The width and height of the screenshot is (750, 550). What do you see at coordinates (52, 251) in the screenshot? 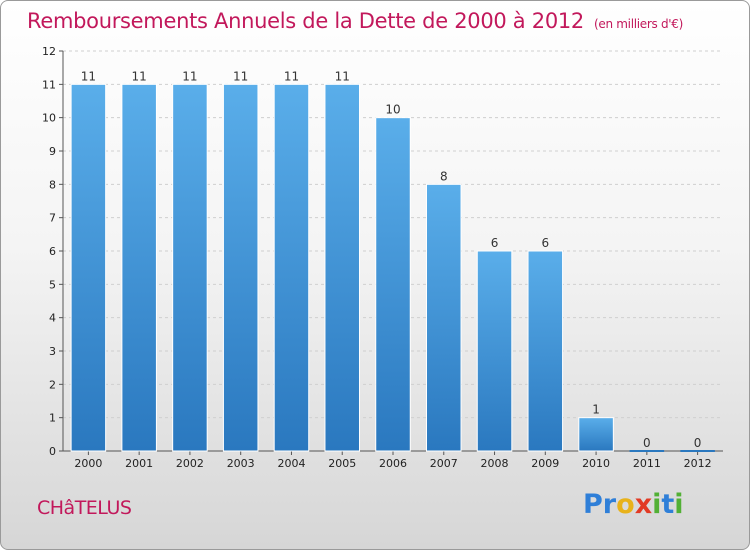
I see `y-tick-label: 6` at bounding box center [52, 251].